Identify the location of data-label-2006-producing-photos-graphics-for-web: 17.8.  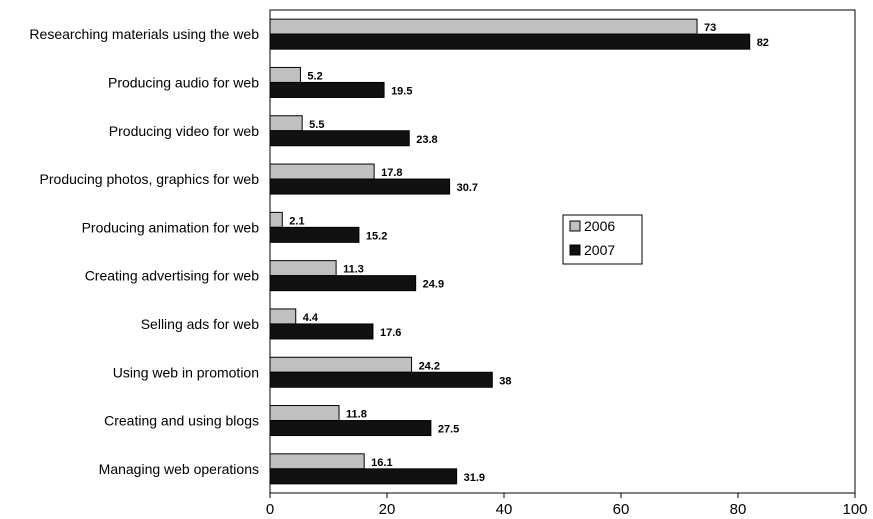
(391, 173).